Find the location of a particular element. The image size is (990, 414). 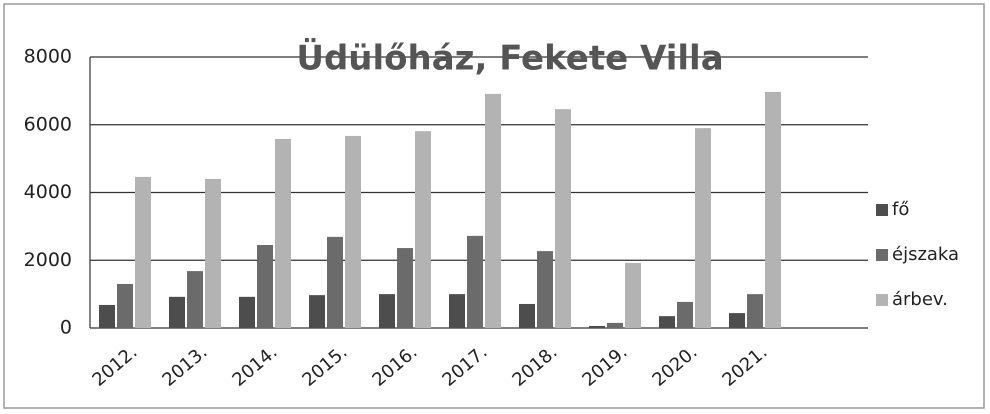

y-tick-label: 2000 is located at coordinates (48, 260).